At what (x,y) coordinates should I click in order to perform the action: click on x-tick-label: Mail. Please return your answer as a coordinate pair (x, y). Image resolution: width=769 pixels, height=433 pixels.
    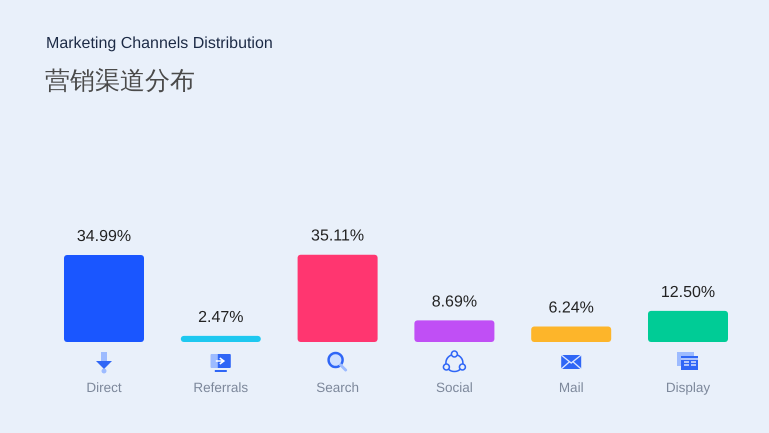
    Looking at the image, I should click on (571, 387).